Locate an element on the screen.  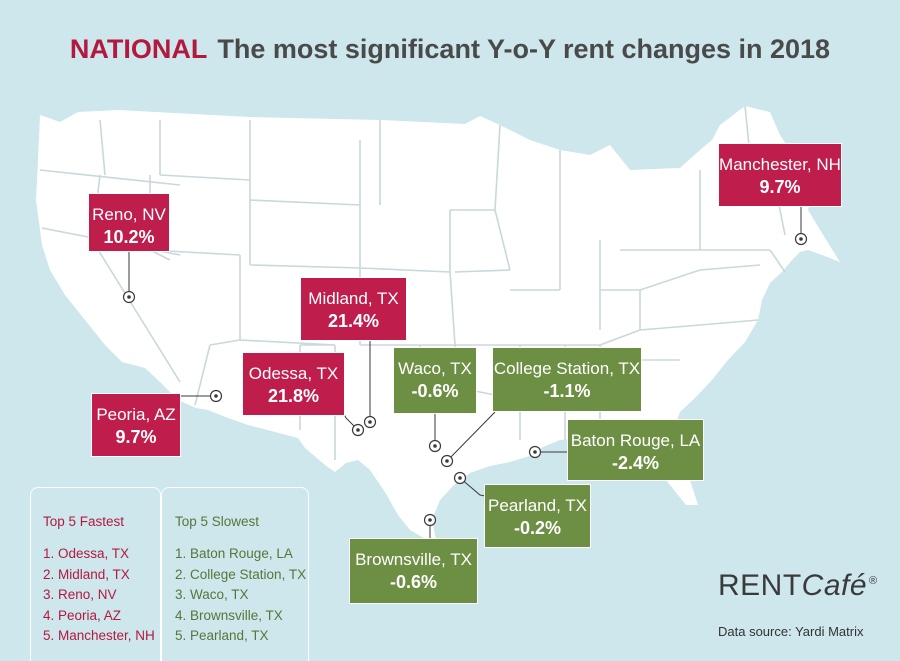
brownsville-marker is located at coordinates (430, 520).